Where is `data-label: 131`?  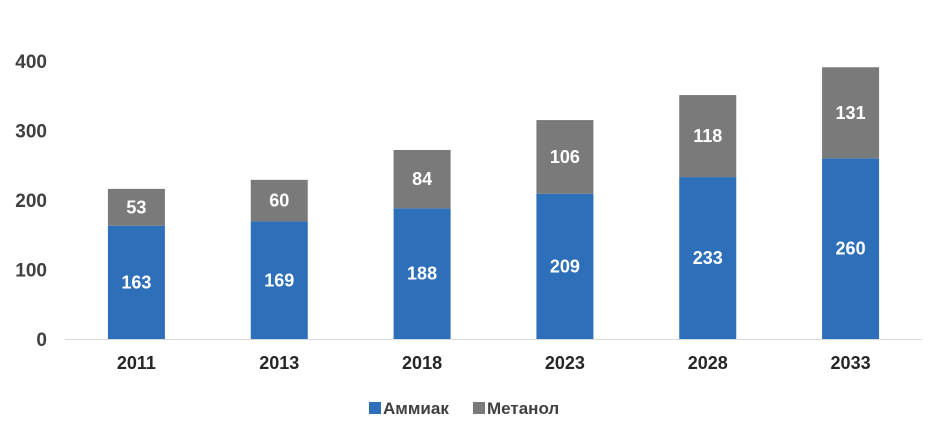 data-label: 131 is located at coordinates (851, 113).